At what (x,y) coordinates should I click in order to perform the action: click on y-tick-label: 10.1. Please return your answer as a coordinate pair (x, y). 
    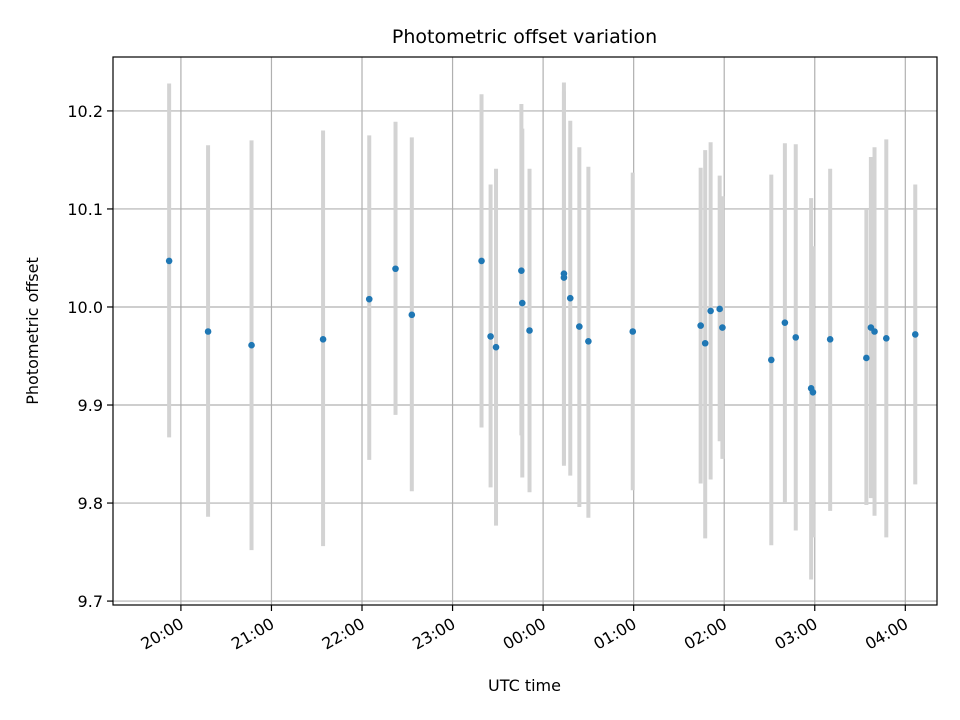
    Looking at the image, I should click on (85, 209).